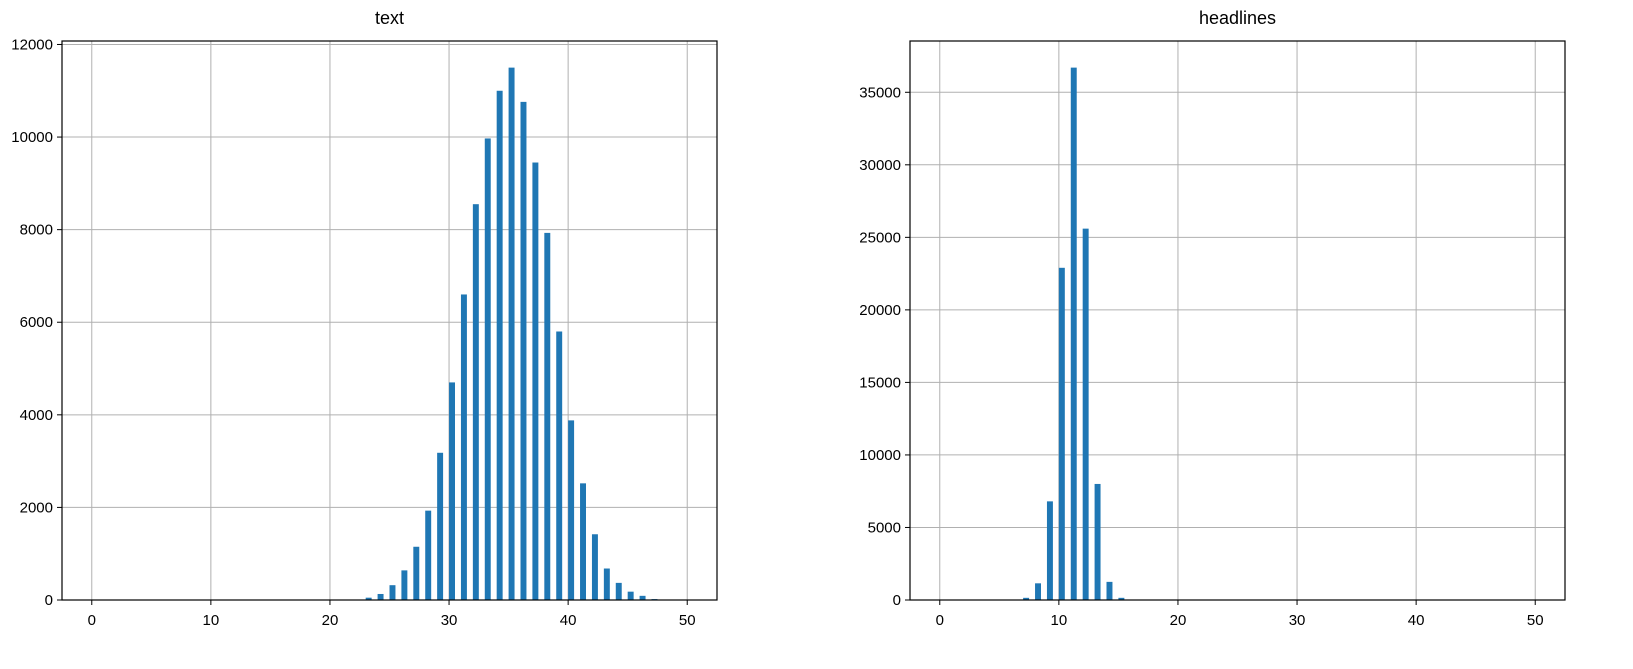 This screenshot has height=669, width=1633. I want to click on y-tick-label: 12000, so click(32, 44).